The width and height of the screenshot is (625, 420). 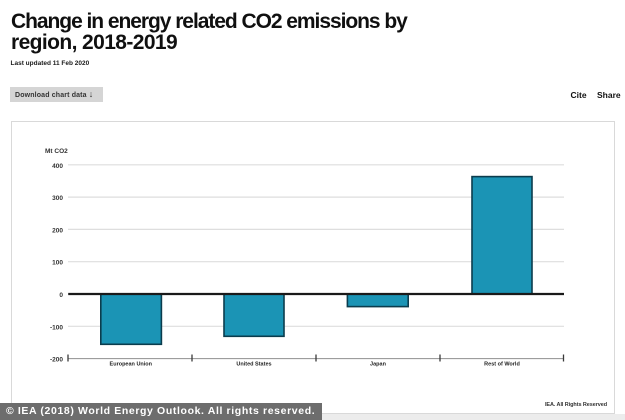 I want to click on svg-text: 100, so click(x=57, y=263).